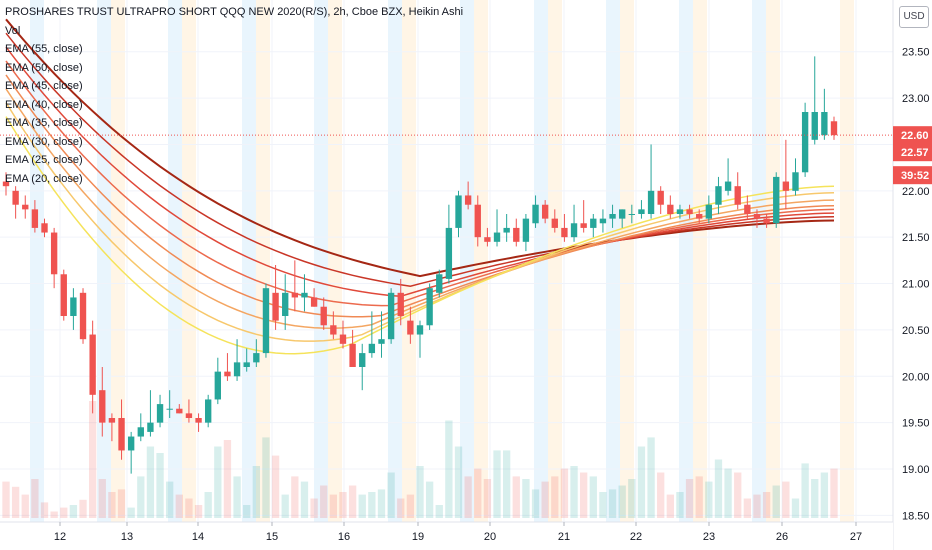 The width and height of the screenshot is (932, 550). What do you see at coordinates (914, 17) in the screenshot?
I see `currency-button: USD` at bounding box center [914, 17].